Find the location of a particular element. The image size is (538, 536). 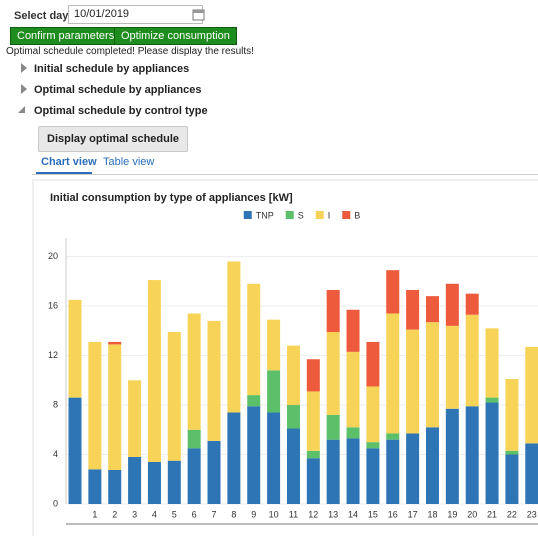

optimize-button: Optimize consumption is located at coordinates (175, 36).